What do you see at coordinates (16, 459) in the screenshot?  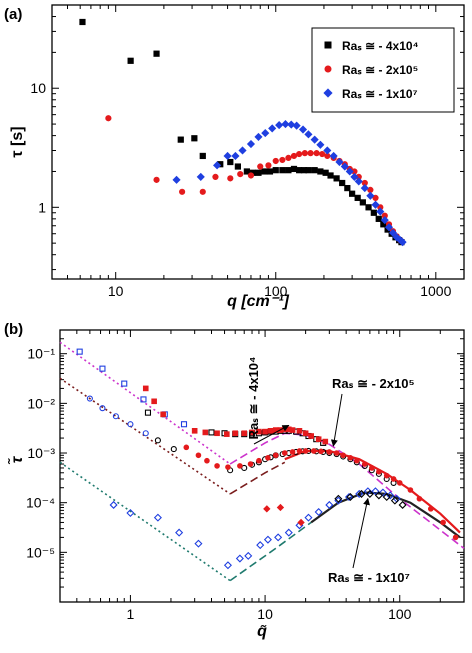 I see `plot-b-ylabel: τ̃` at bounding box center [16, 459].